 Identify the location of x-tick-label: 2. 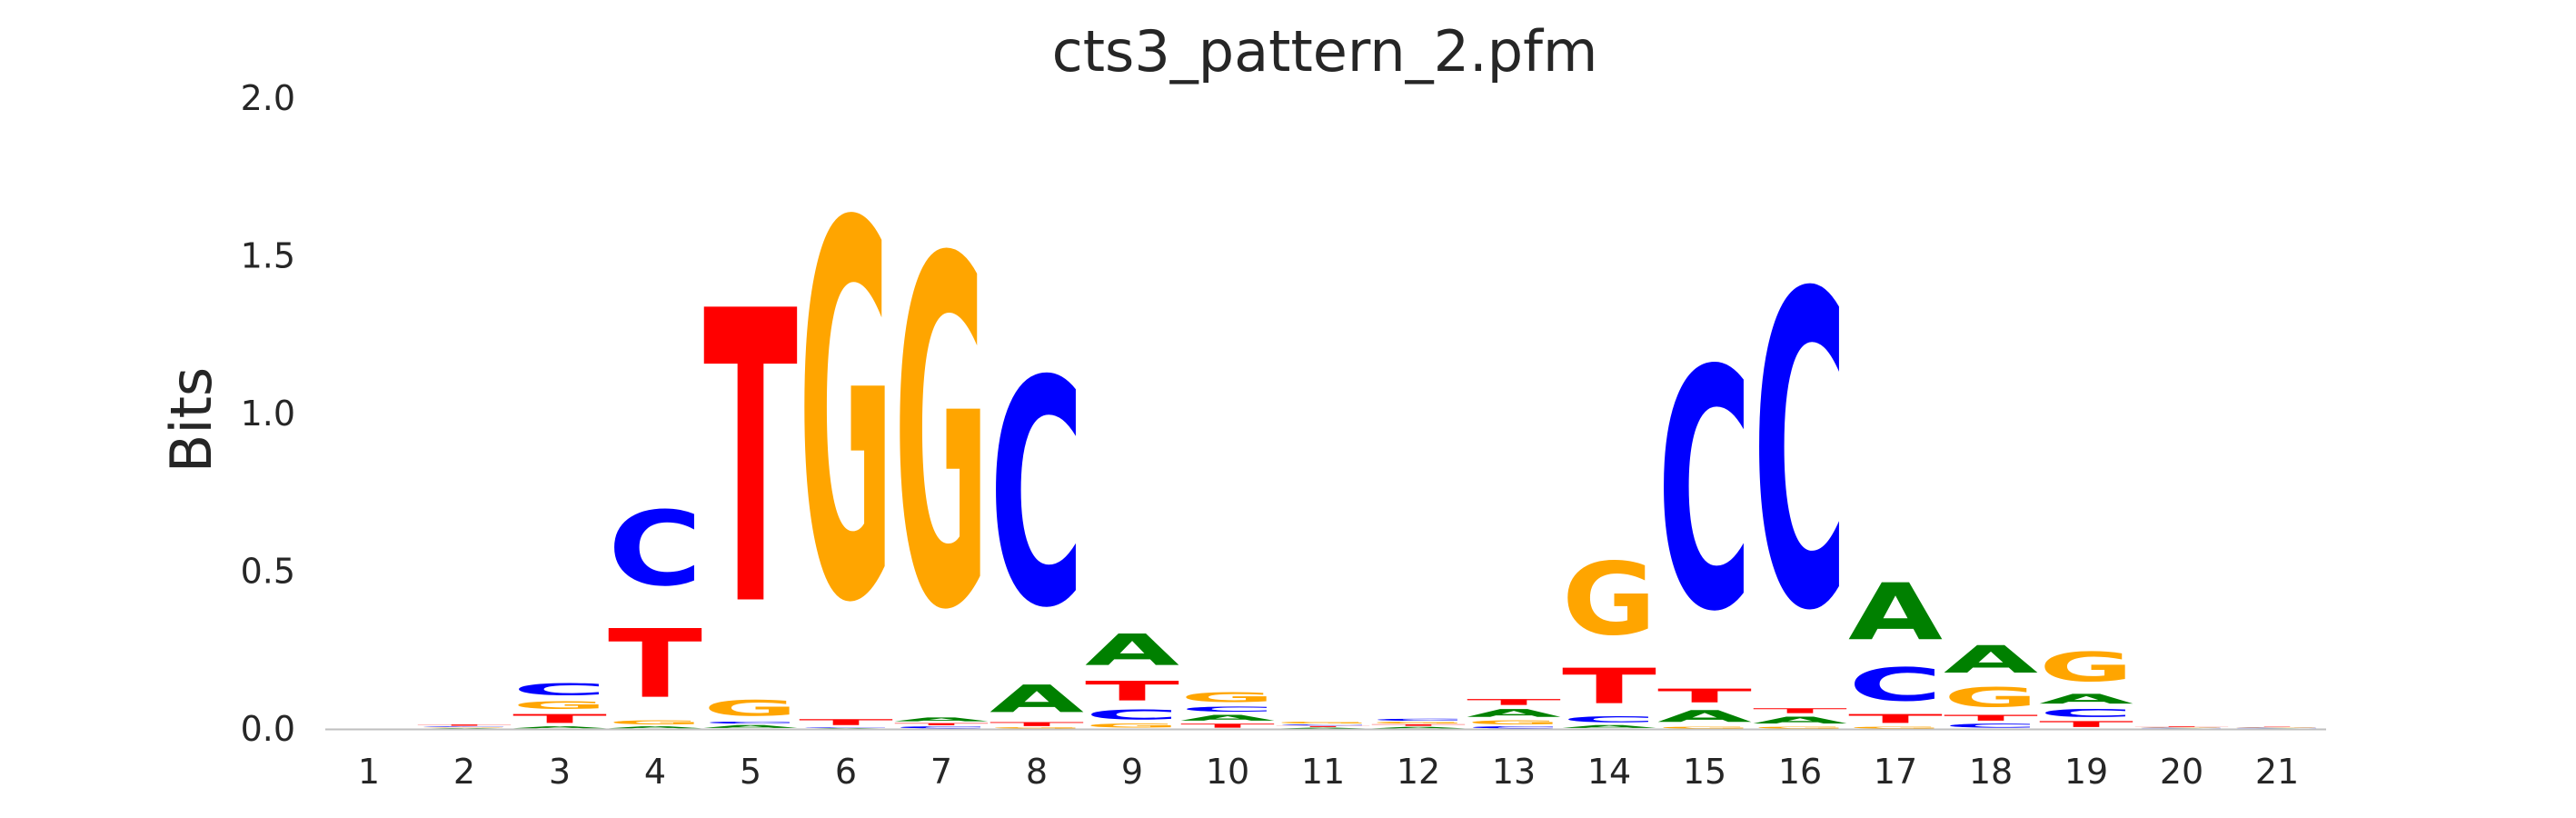
(464, 772).